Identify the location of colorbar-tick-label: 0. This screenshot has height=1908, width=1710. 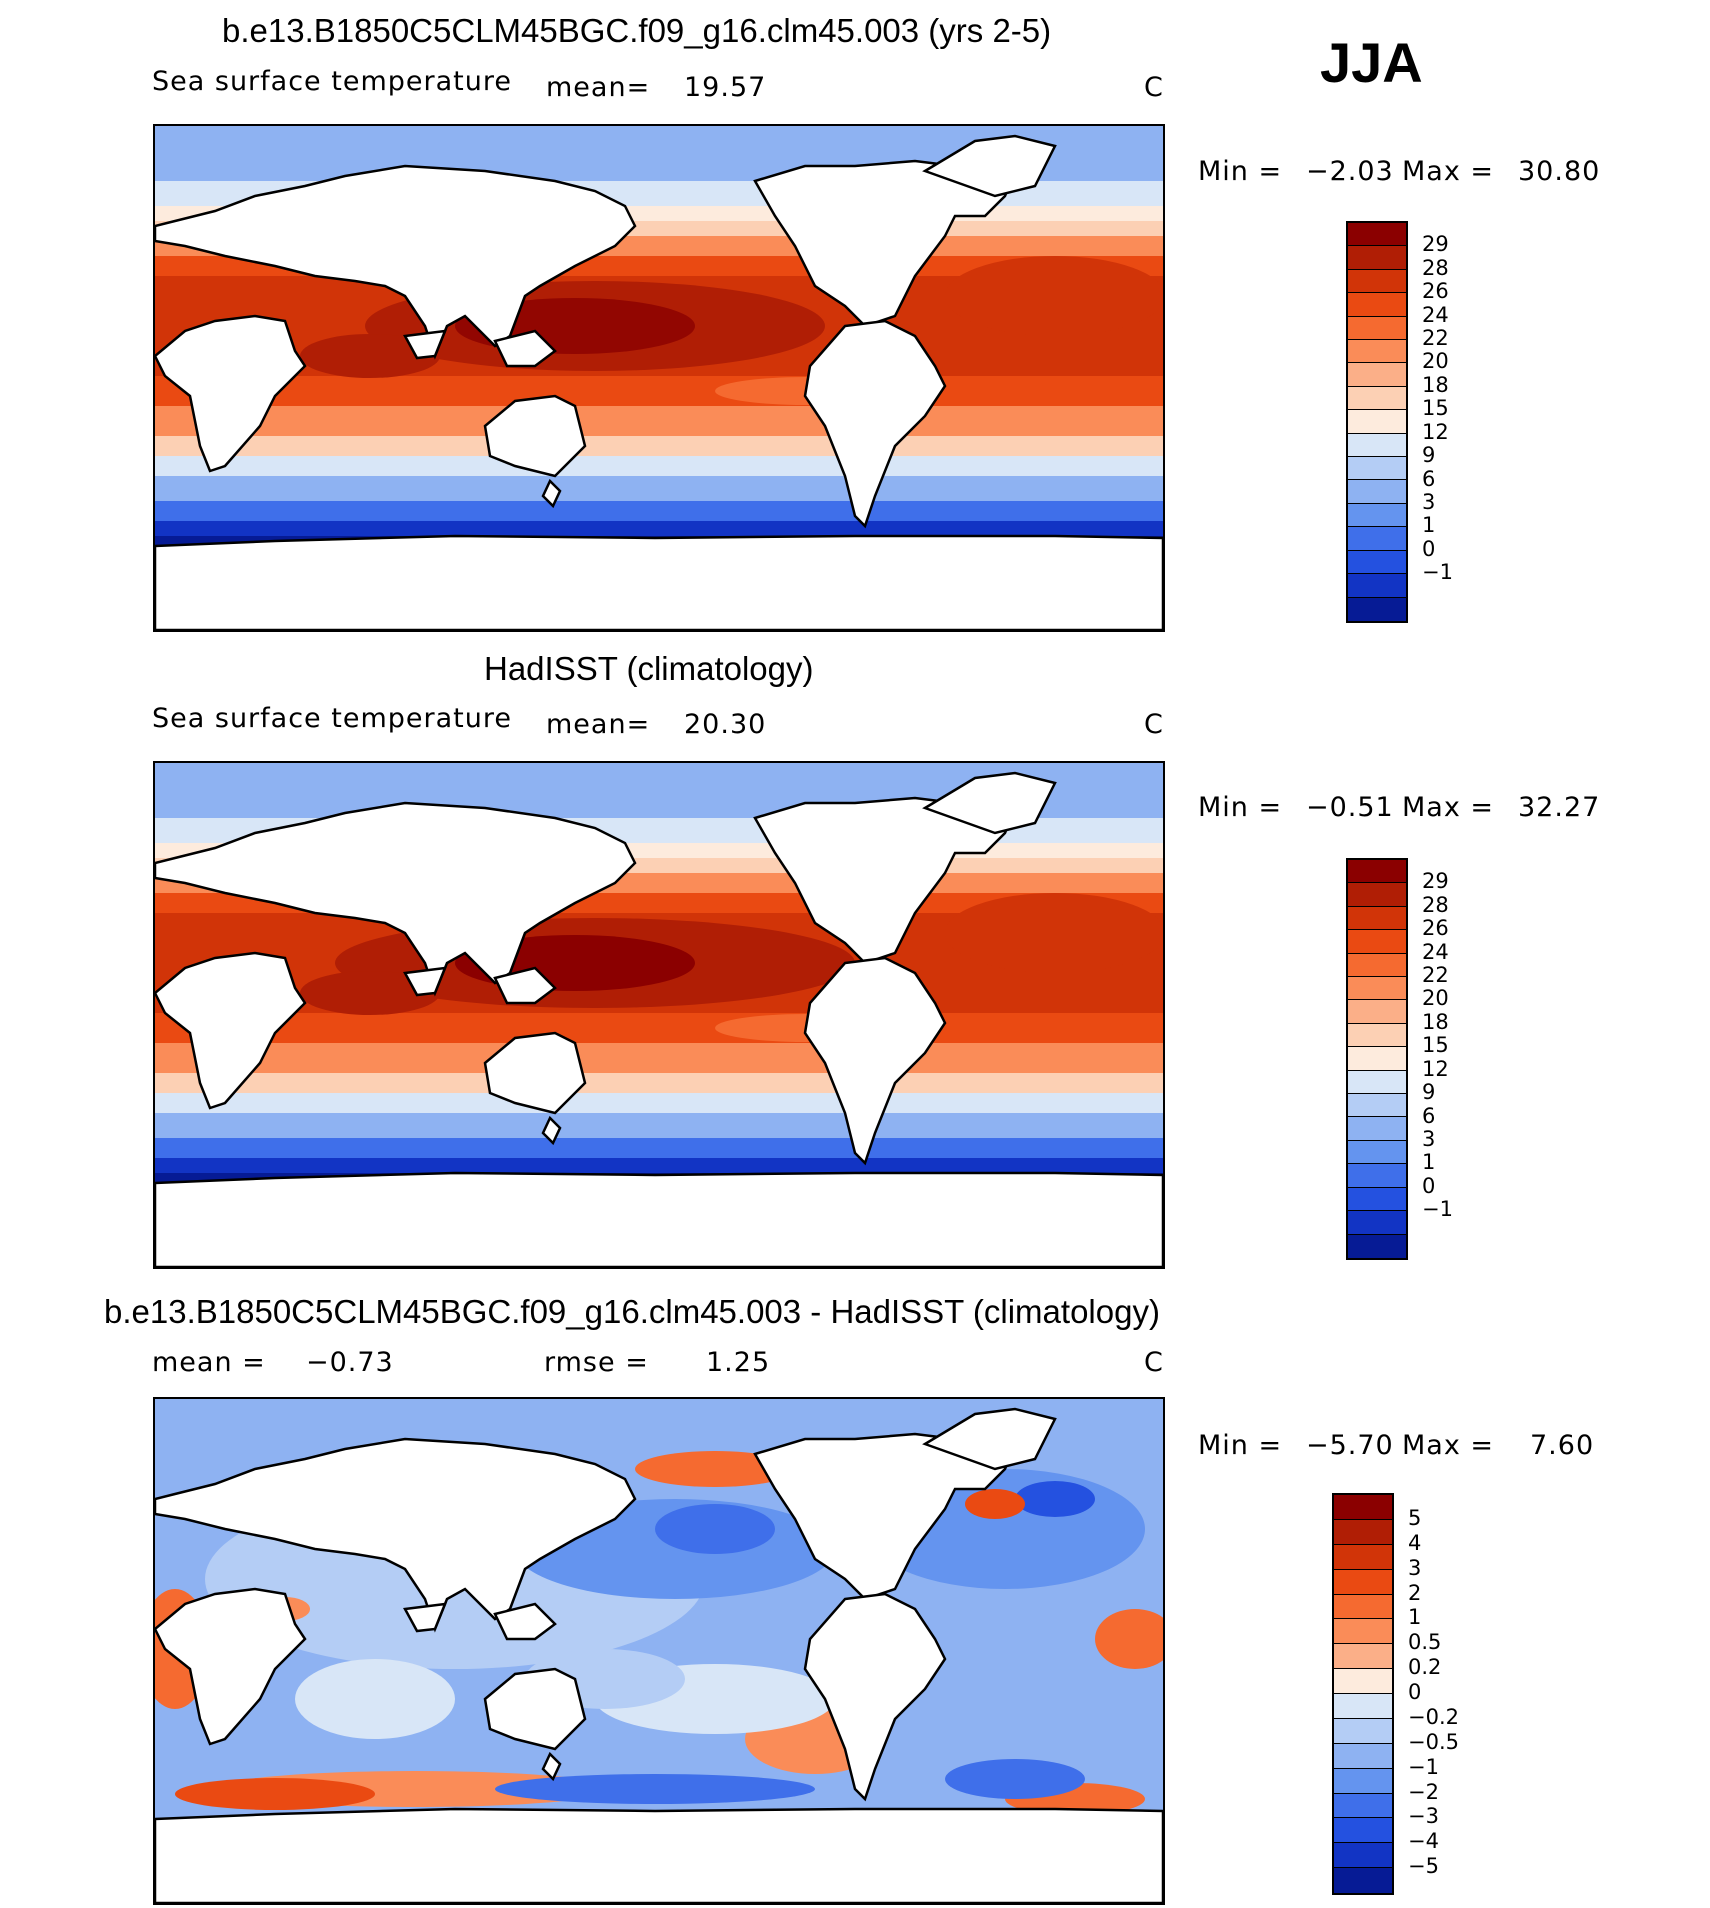
(1429, 548).